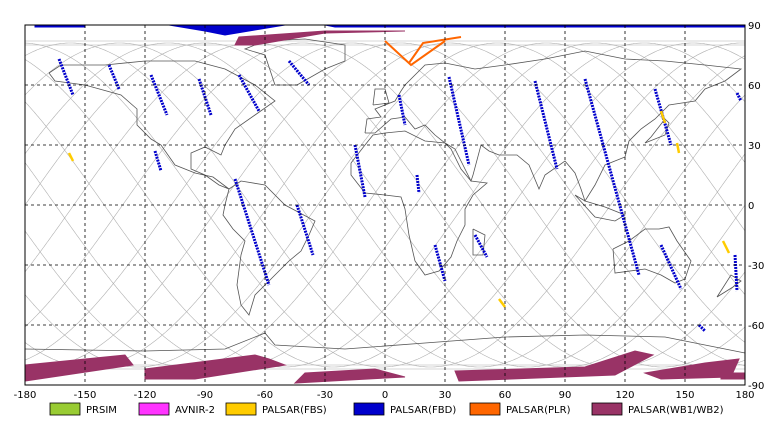 This screenshot has height=430, width=770. I want to click on legend-label: PALSAR(FBD), so click(423, 410).